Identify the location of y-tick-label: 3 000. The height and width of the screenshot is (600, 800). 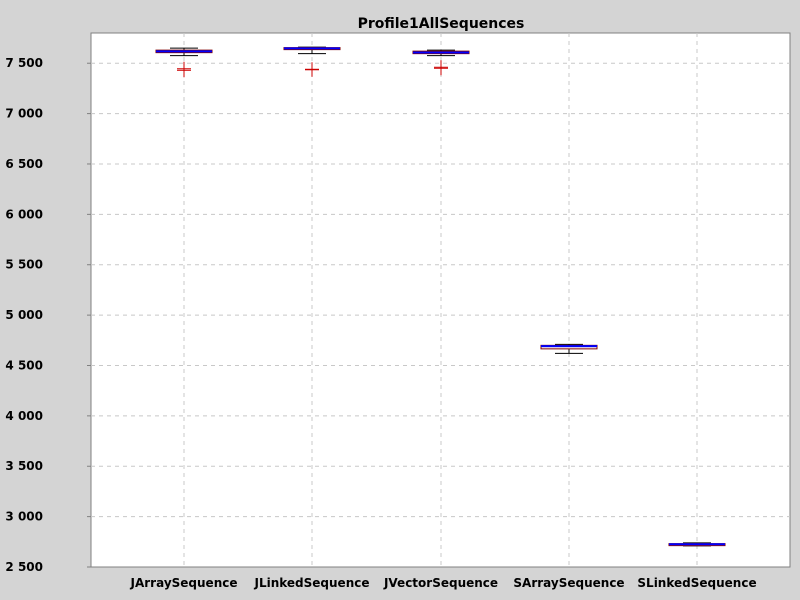
(24, 517).